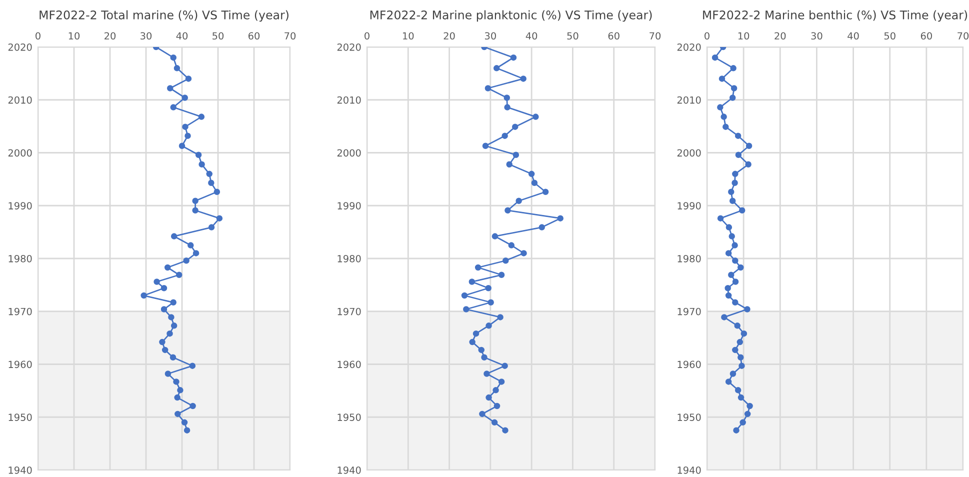 The image size is (969, 477). Describe the element at coordinates (511, 16) in the screenshot. I see `chart-title: MF2022-2 Marine planktonic (%) VS Time (year)` at that location.